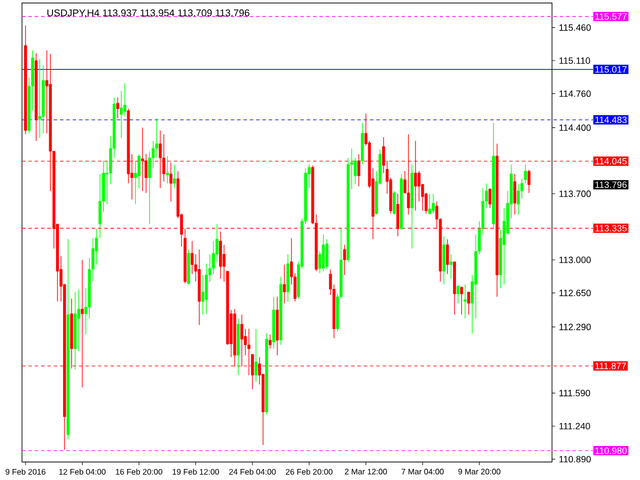 The width and height of the screenshot is (640, 480). What do you see at coordinates (252, 471) in the screenshot?
I see `x-tick-label: 24 Feb 04:00` at bounding box center [252, 471].